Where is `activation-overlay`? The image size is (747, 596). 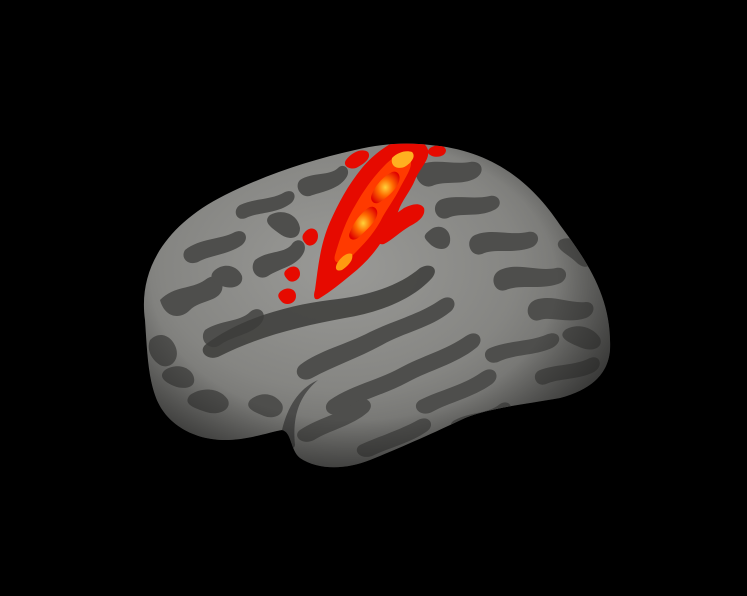 activation-overlay is located at coordinates (362, 221).